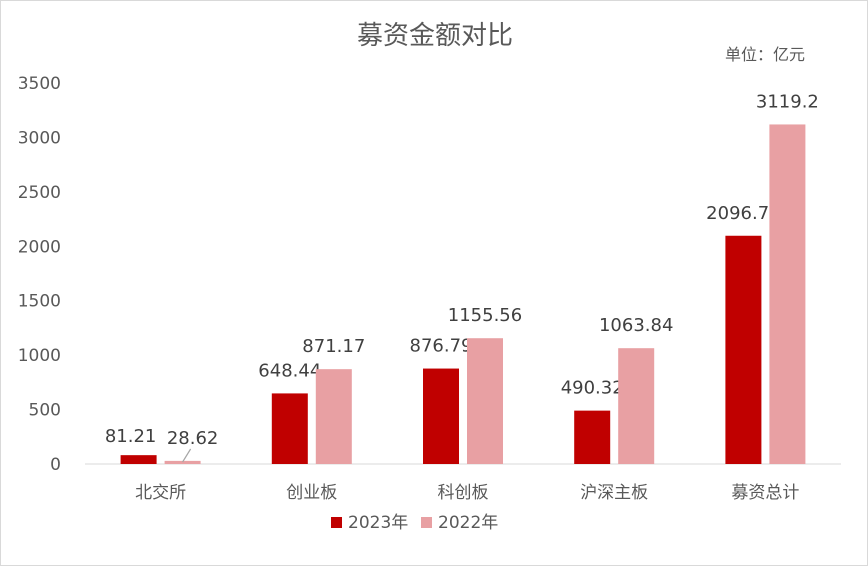 The image size is (868, 566). I want to click on y-tick-label: 2500, so click(39, 193).